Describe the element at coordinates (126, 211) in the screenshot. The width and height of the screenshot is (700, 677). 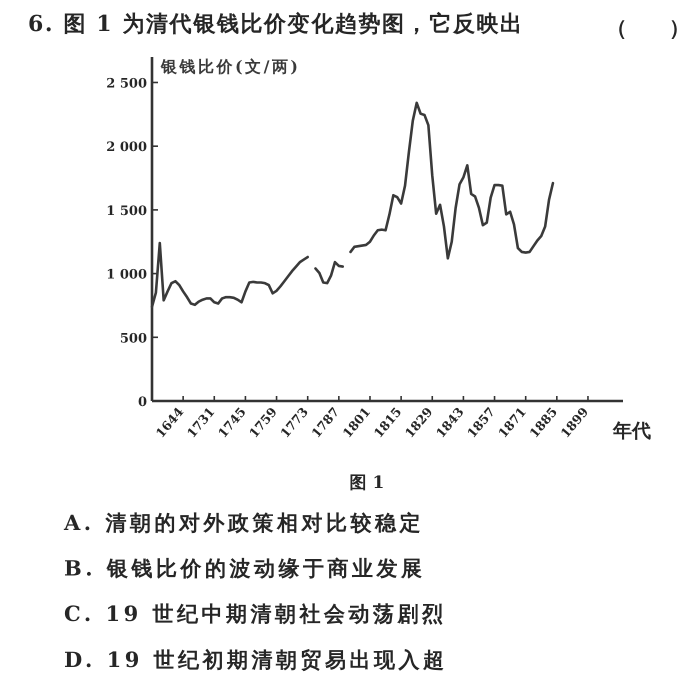
I see `y-tick-label: 1 500` at that location.